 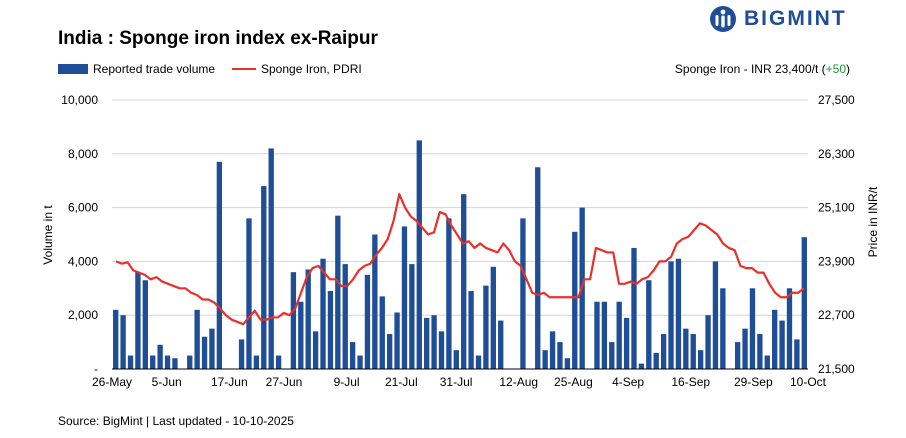 I want to click on y-left-tick: 10,000, so click(x=79, y=100).